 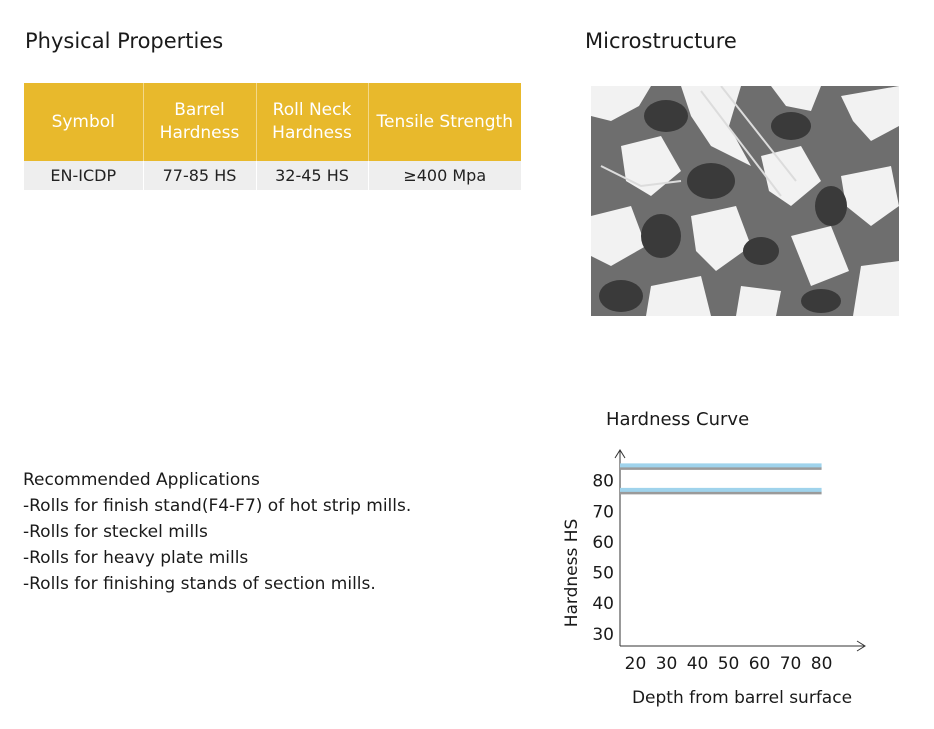 What do you see at coordinates (444, 122) in the screenshot?
I see `header-tensile-strength: Tensile Strength` at bounding box center [444, 122].